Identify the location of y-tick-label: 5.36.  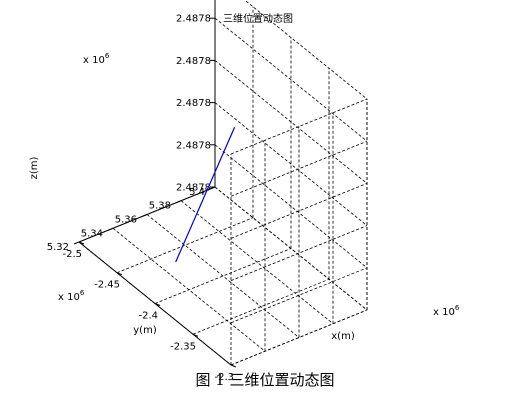
(126, 220).